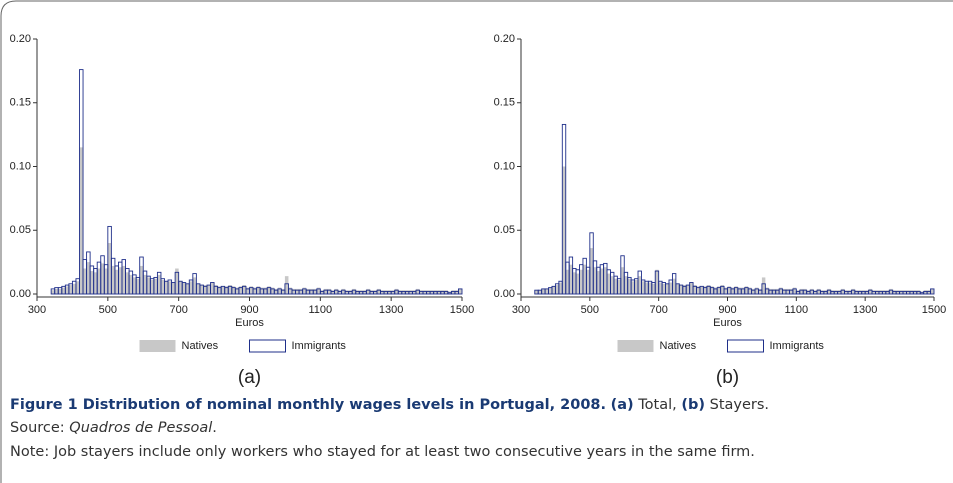 The width and height of the screenshot is (953, 483). Describe the element at coordinates (658, 310) in the screenshot. I see `x-tick-label: 700` at that location.